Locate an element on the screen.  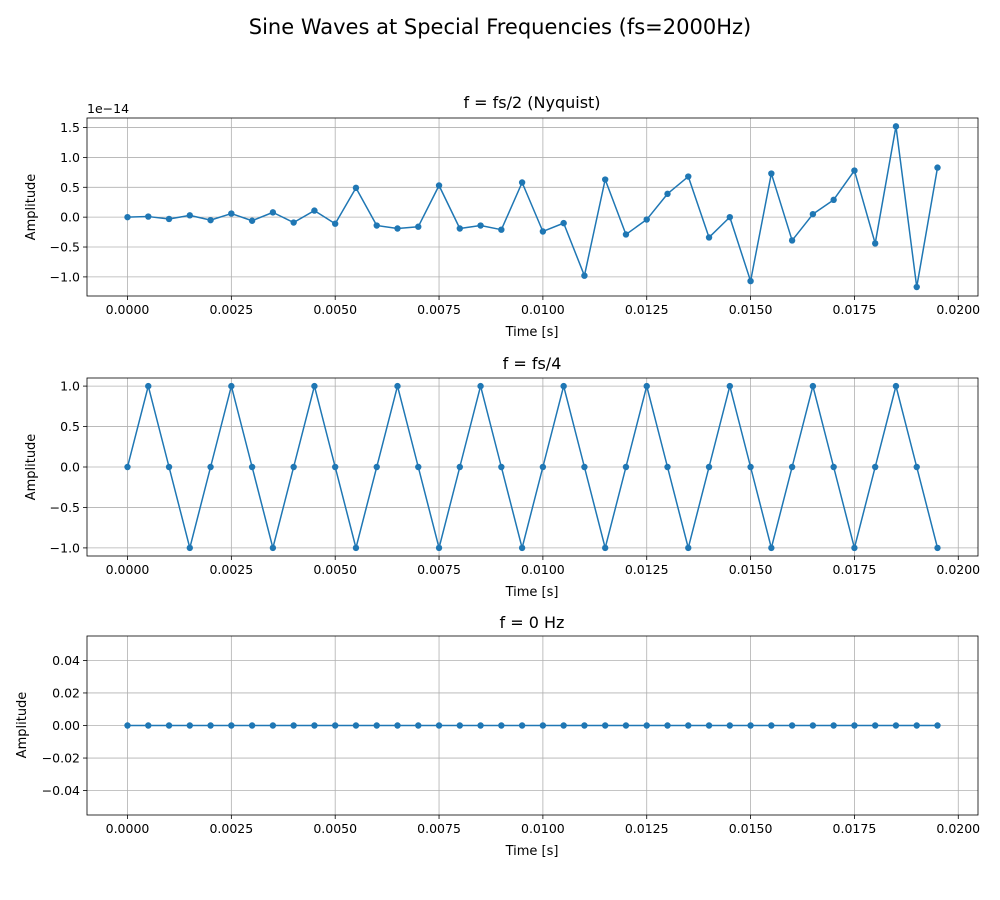
y-tick-label: −0.04 is located at coordinates (61, 790).